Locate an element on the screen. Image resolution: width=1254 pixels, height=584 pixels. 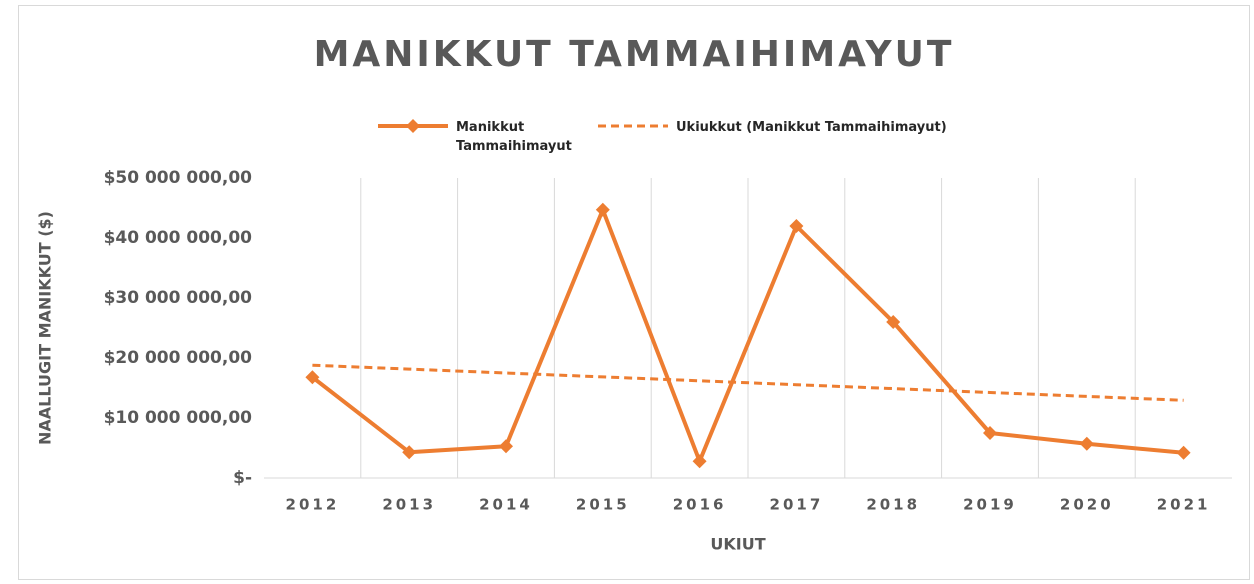
x-tick-label: 2013 is located at coordinates (409, 505).